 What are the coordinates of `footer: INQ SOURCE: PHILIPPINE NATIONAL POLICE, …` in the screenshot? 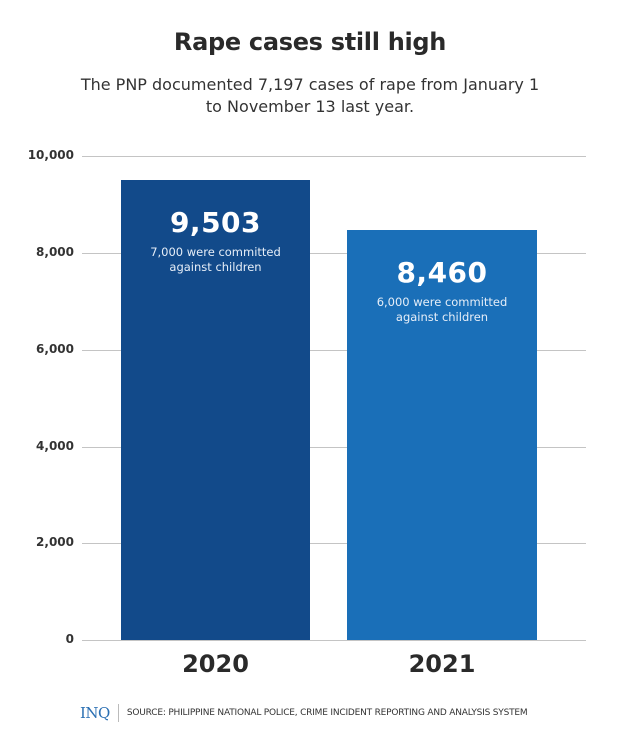 It's located at (304, 713).